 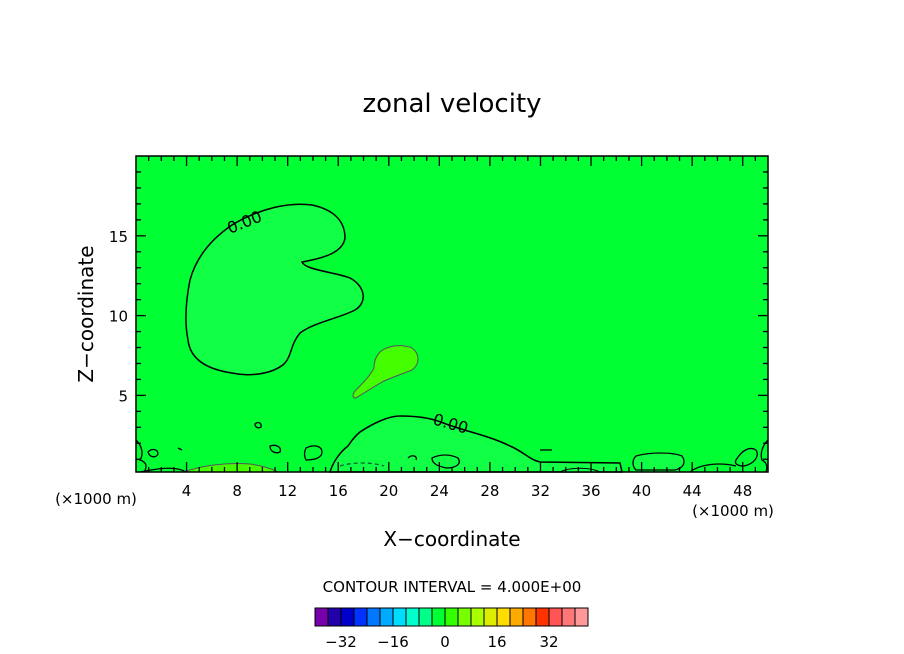 I want to click on contour-loop-d, so click(x=313, y=453).